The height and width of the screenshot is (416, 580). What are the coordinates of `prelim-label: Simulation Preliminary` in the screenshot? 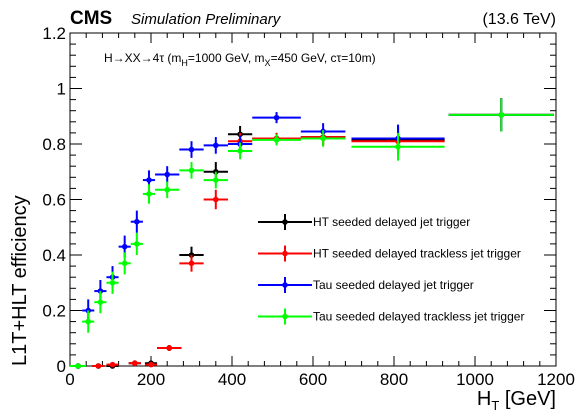 It's located at (206, 19).